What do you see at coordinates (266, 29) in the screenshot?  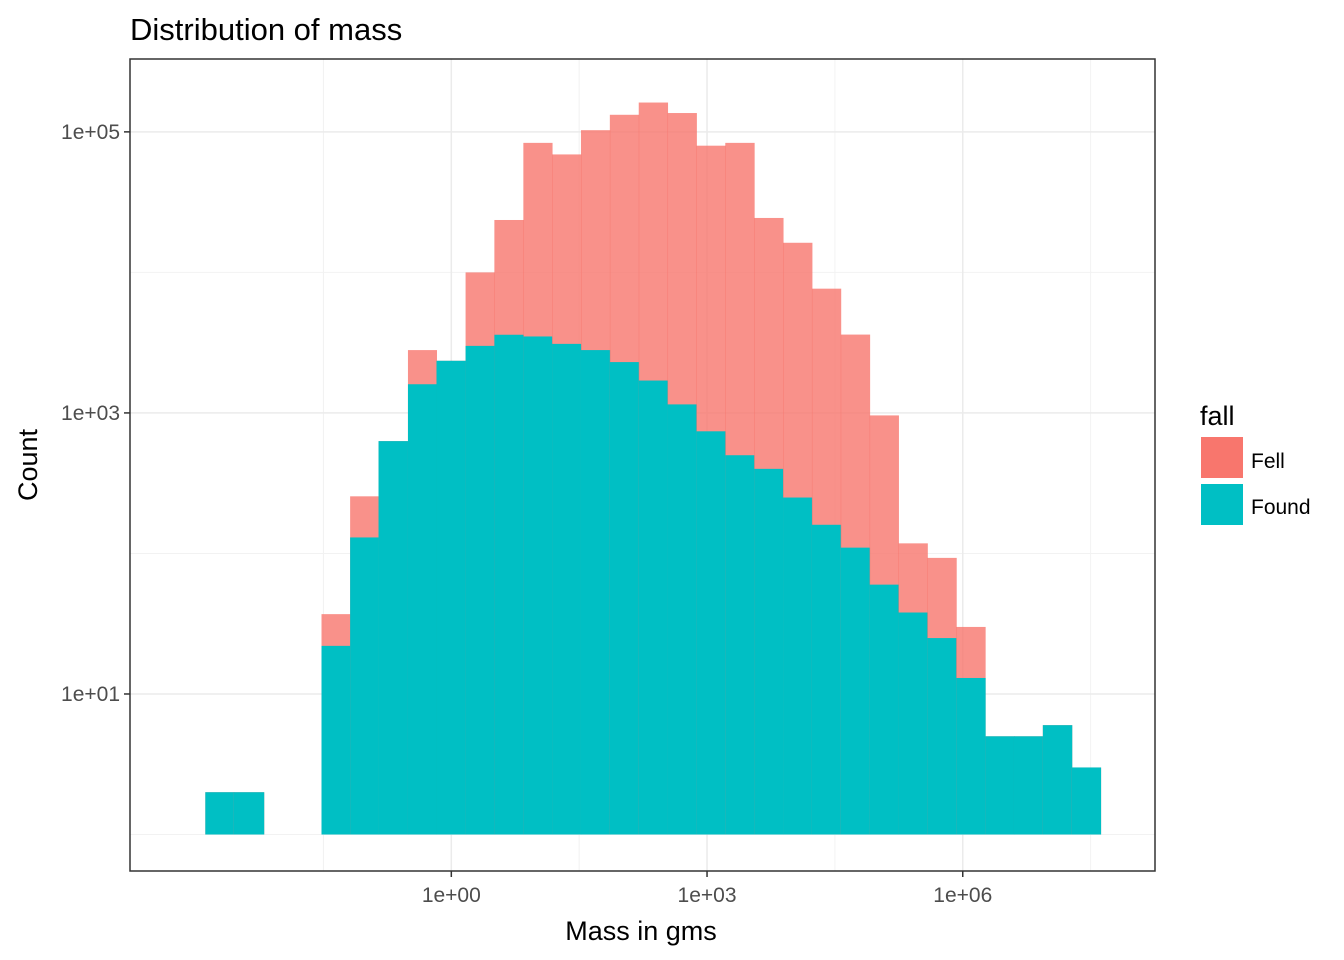 I see `chart-title: Distribution of mass` at bounding box center [266, 29].